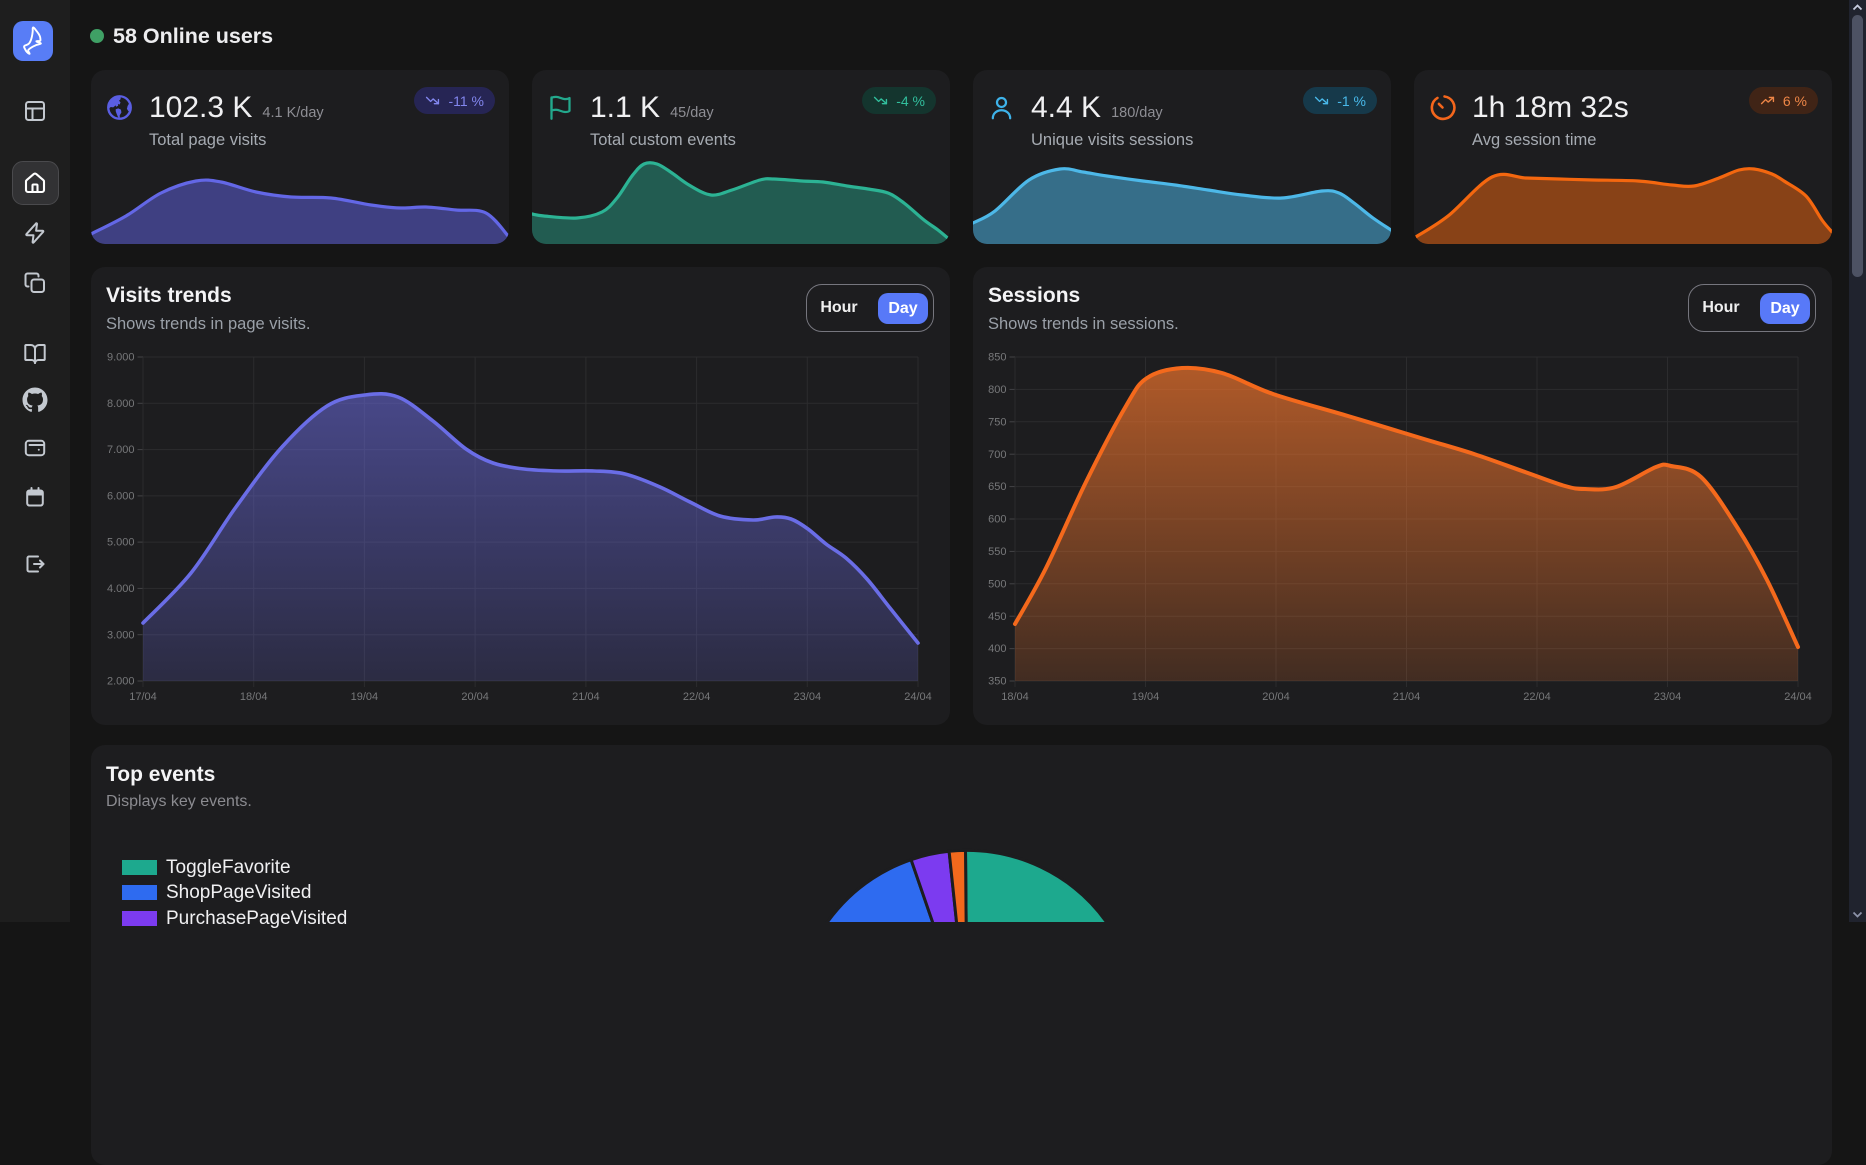 Image resolution: width=1866 pixels, height=1165 pixels. I want to click on svg-text: 17/04, so click(143, 697).